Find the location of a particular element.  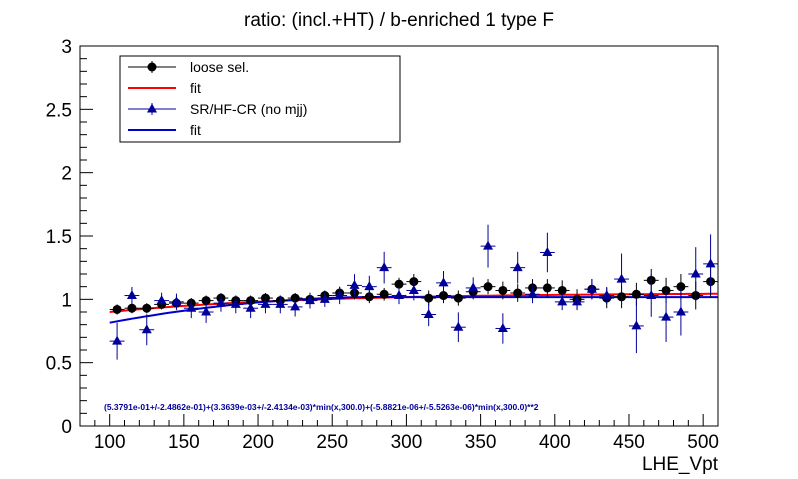

x-tick-label: 100 is located at coordinates (110, 442).